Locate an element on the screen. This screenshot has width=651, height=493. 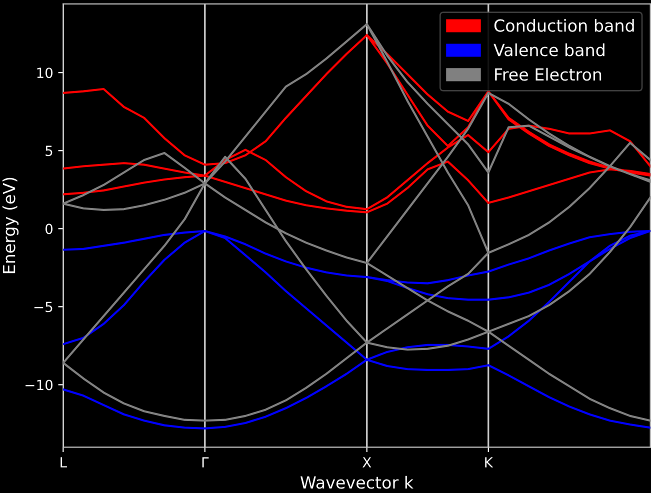
y-tick-label: 10 is located at coordinates (44, 73).